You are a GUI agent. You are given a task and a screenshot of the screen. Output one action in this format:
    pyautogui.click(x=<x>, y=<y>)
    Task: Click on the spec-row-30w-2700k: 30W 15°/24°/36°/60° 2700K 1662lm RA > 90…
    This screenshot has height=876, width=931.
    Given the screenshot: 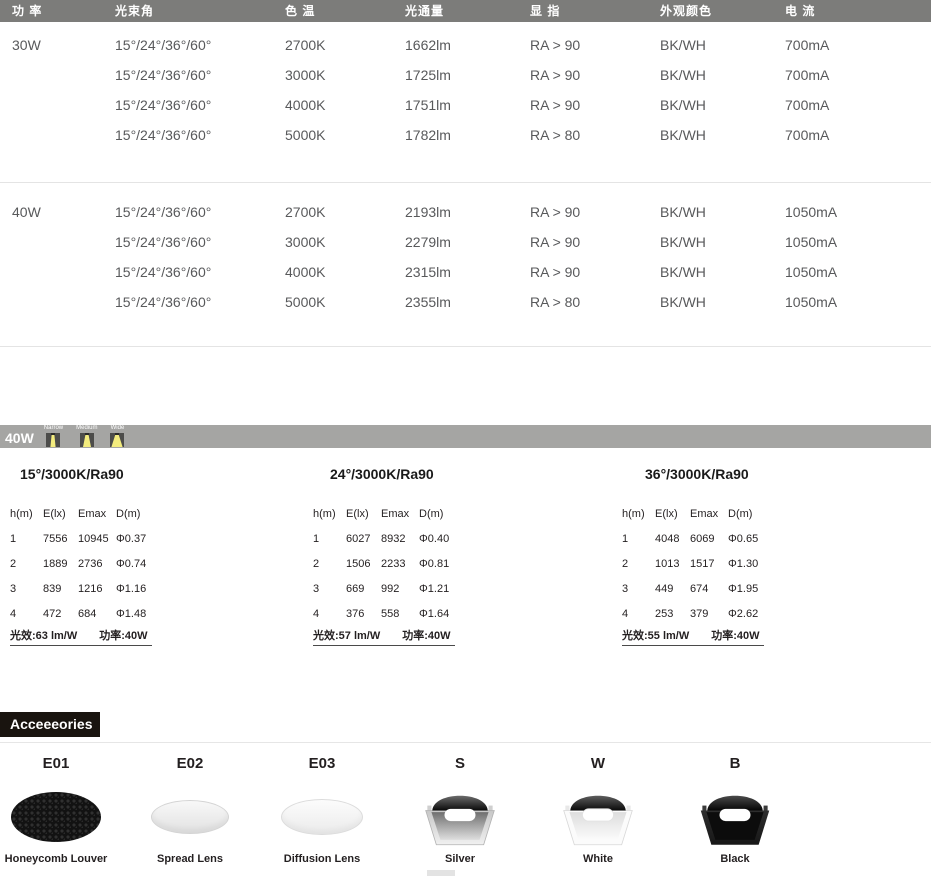 What is the action you would take?
    pyautogui.click(x=465, y=45)
    